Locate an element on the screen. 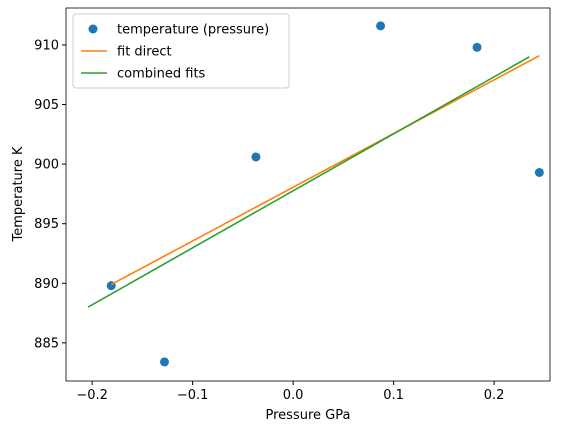  x-tick-label: −0.2 is located at coordinates (92, 395).